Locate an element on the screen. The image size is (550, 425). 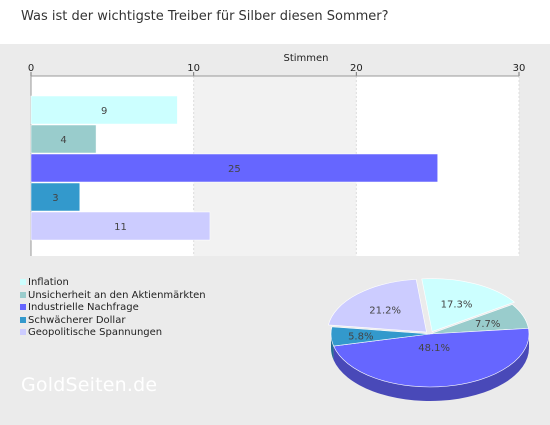
bar-geopolitische-spannungen is located at coordinates (120, 226).